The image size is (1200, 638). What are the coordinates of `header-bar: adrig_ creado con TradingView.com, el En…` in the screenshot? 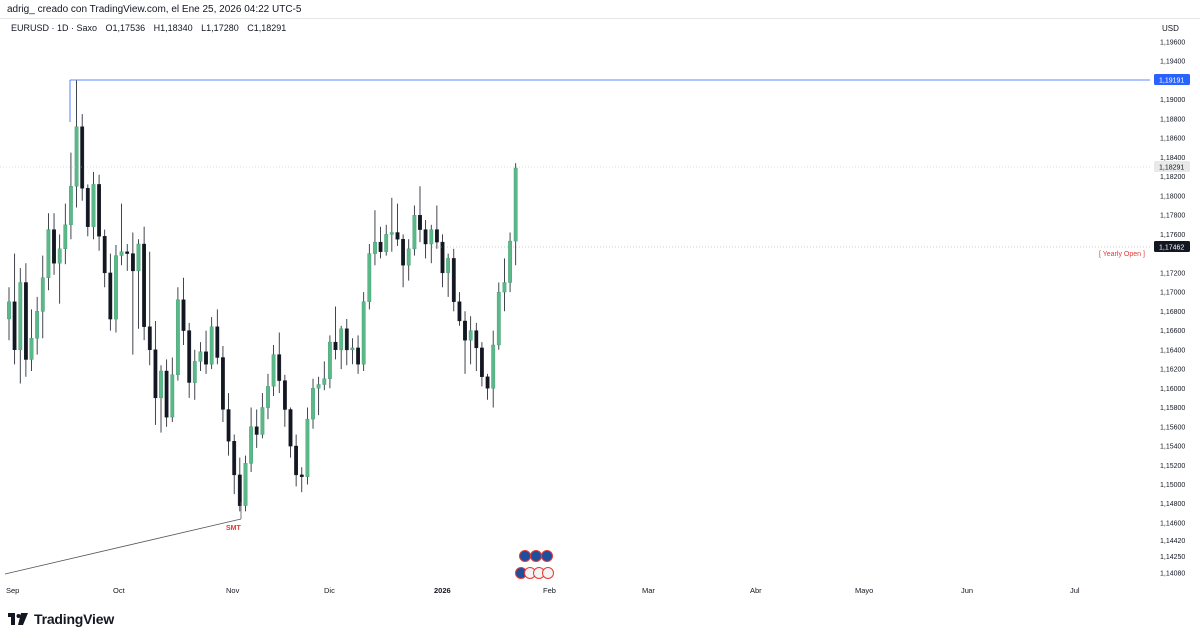 It's located at (600, 9).